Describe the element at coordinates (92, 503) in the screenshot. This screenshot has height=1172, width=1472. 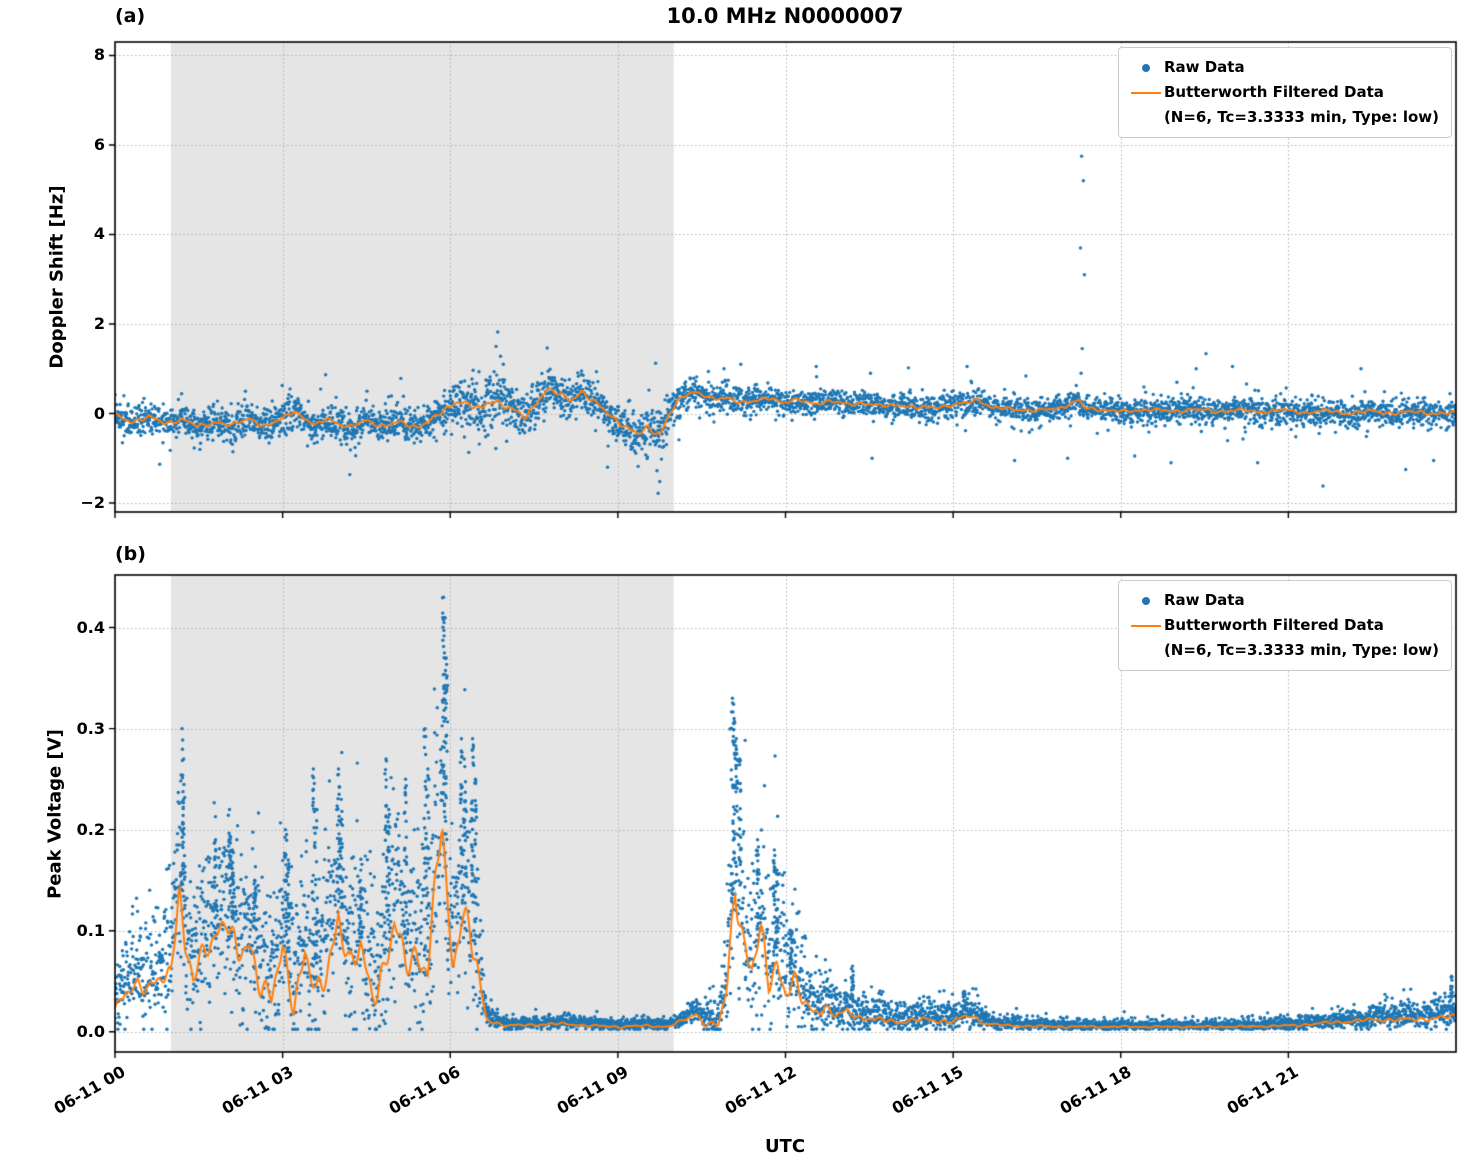
I see `y-tick-label: −2` at that location.